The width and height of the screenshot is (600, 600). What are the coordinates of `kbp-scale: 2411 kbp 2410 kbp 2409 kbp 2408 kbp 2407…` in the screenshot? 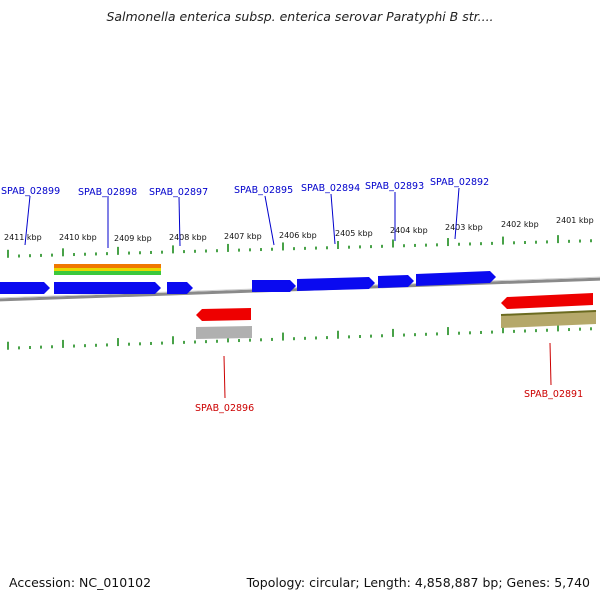 It's located at (299, 229).